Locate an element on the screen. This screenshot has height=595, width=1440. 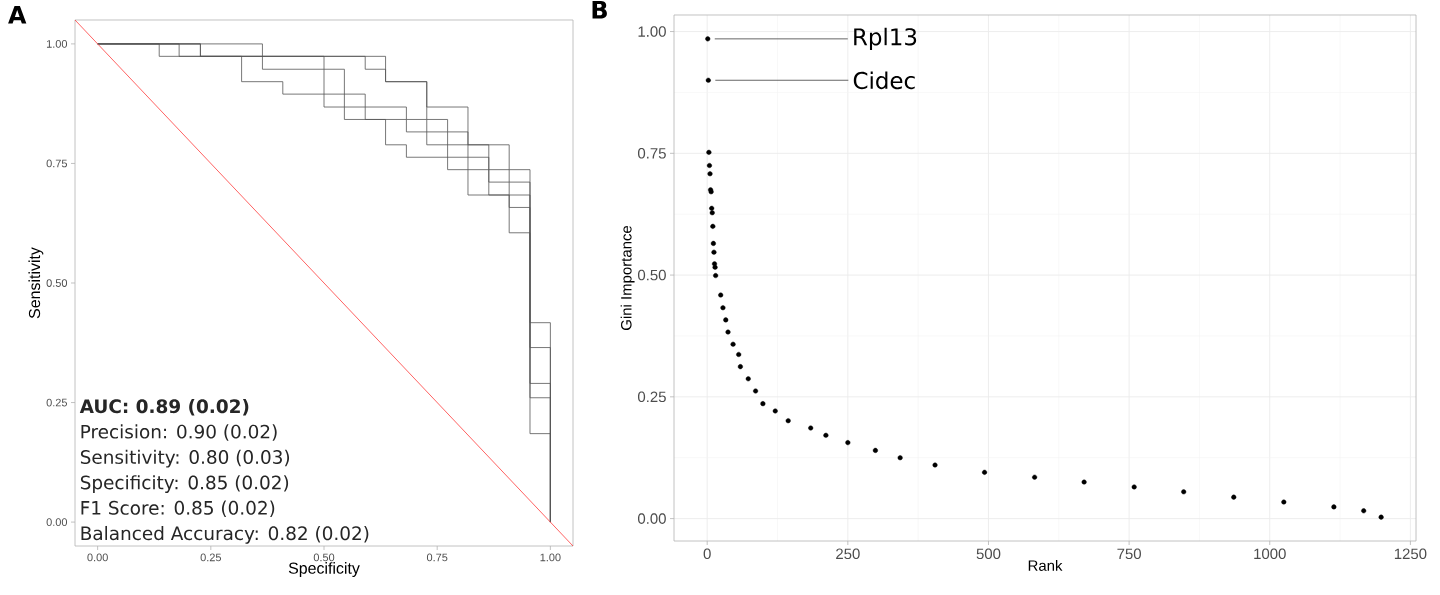
annotation: Rpl13 is located at coordinates (885, 38).